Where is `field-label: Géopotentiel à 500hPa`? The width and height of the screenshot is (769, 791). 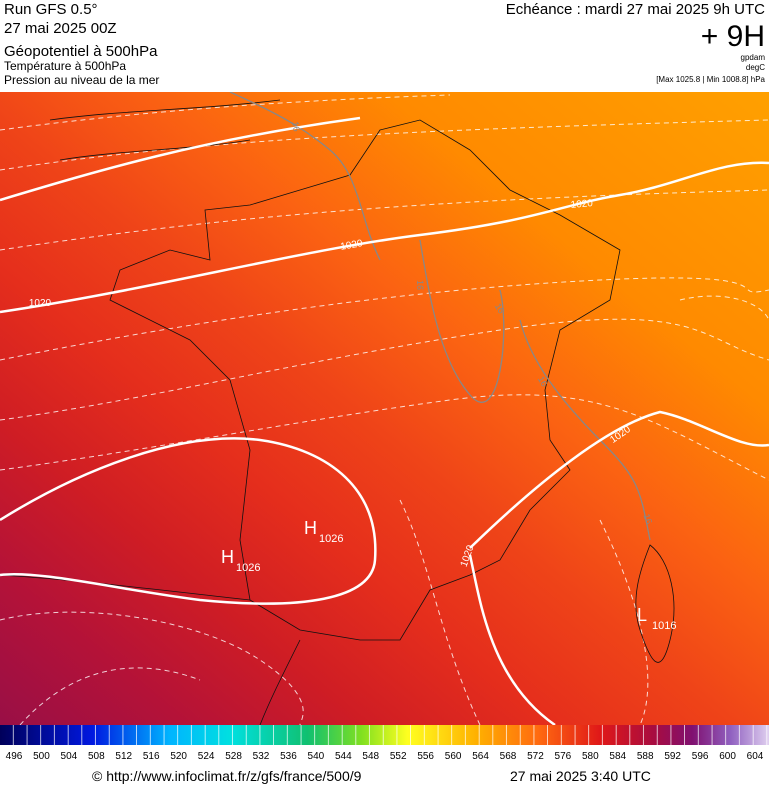 field-label: Géopotentiel à 500hPa is located at coordinates (81, 51).